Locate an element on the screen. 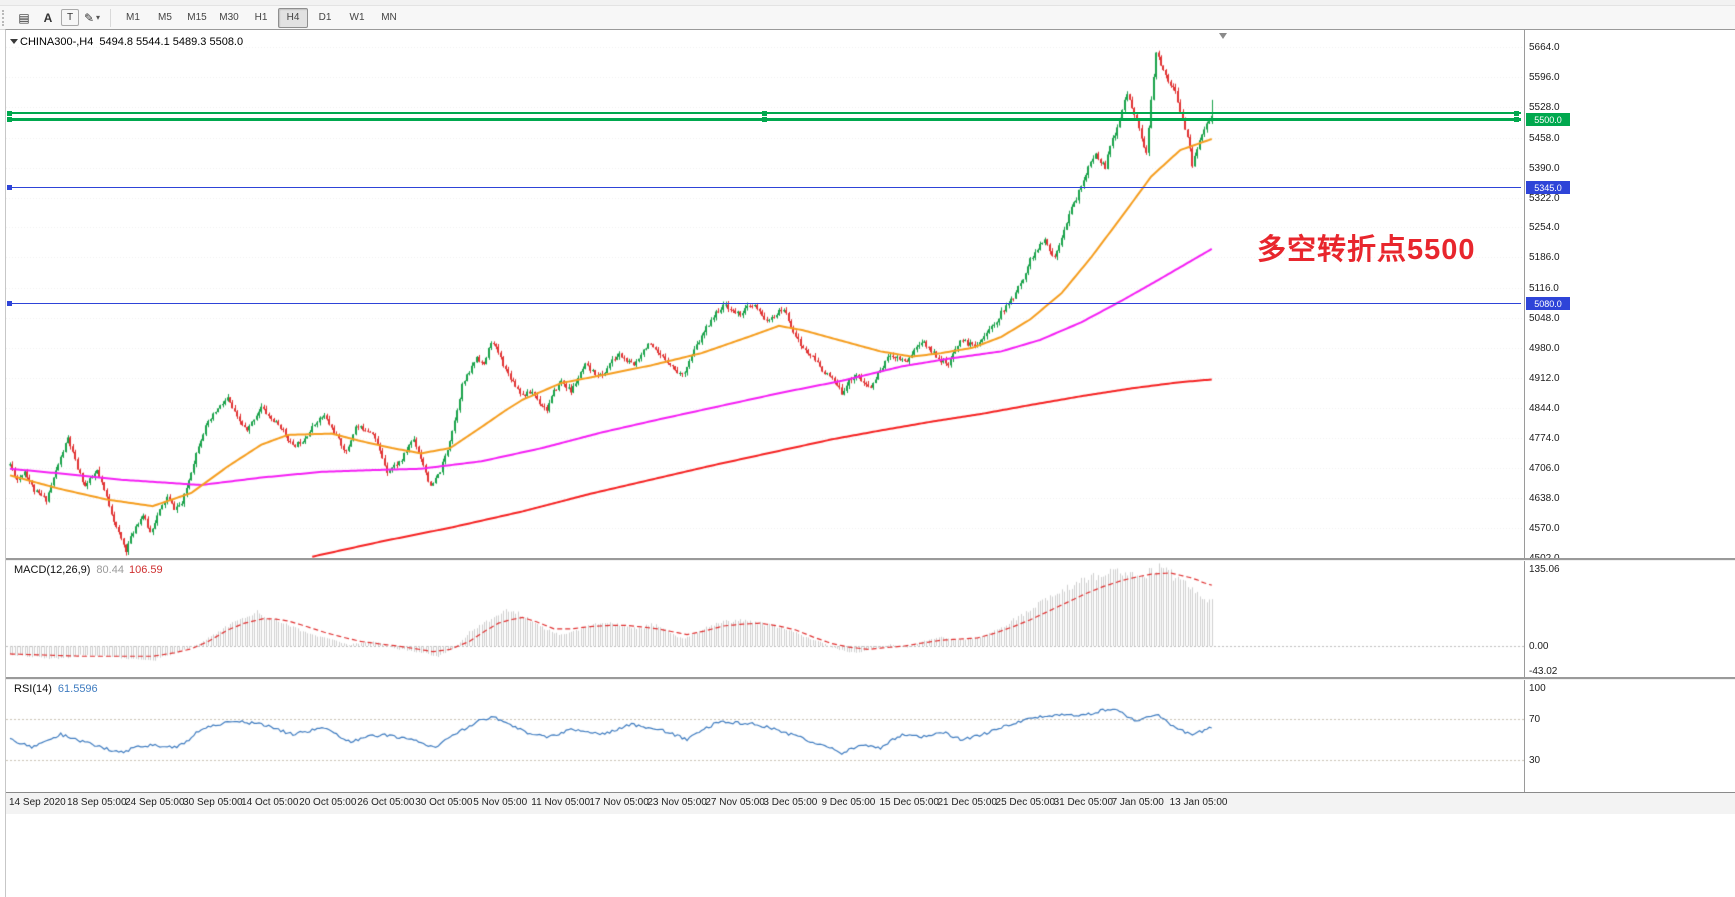  macd-pane-canvas is located at coordinates (765, 619).